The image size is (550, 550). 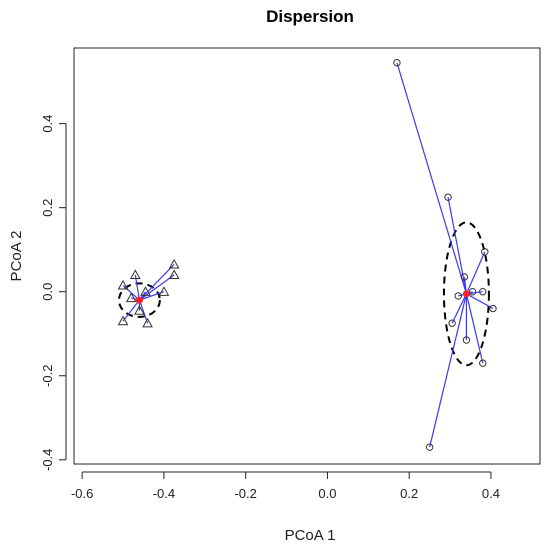 I want to click on y-tick-label: -0.2, so click(x=47, y=376).